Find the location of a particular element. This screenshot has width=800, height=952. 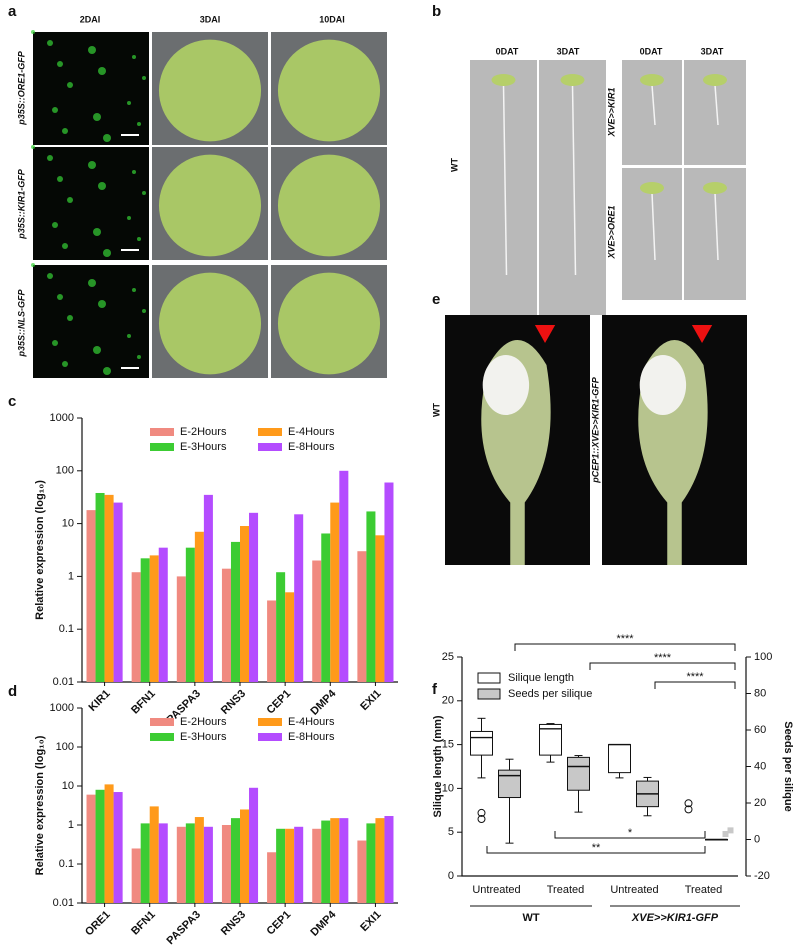

row-label: p35S::ORE1-GFP is located at coordinates (21, 88).